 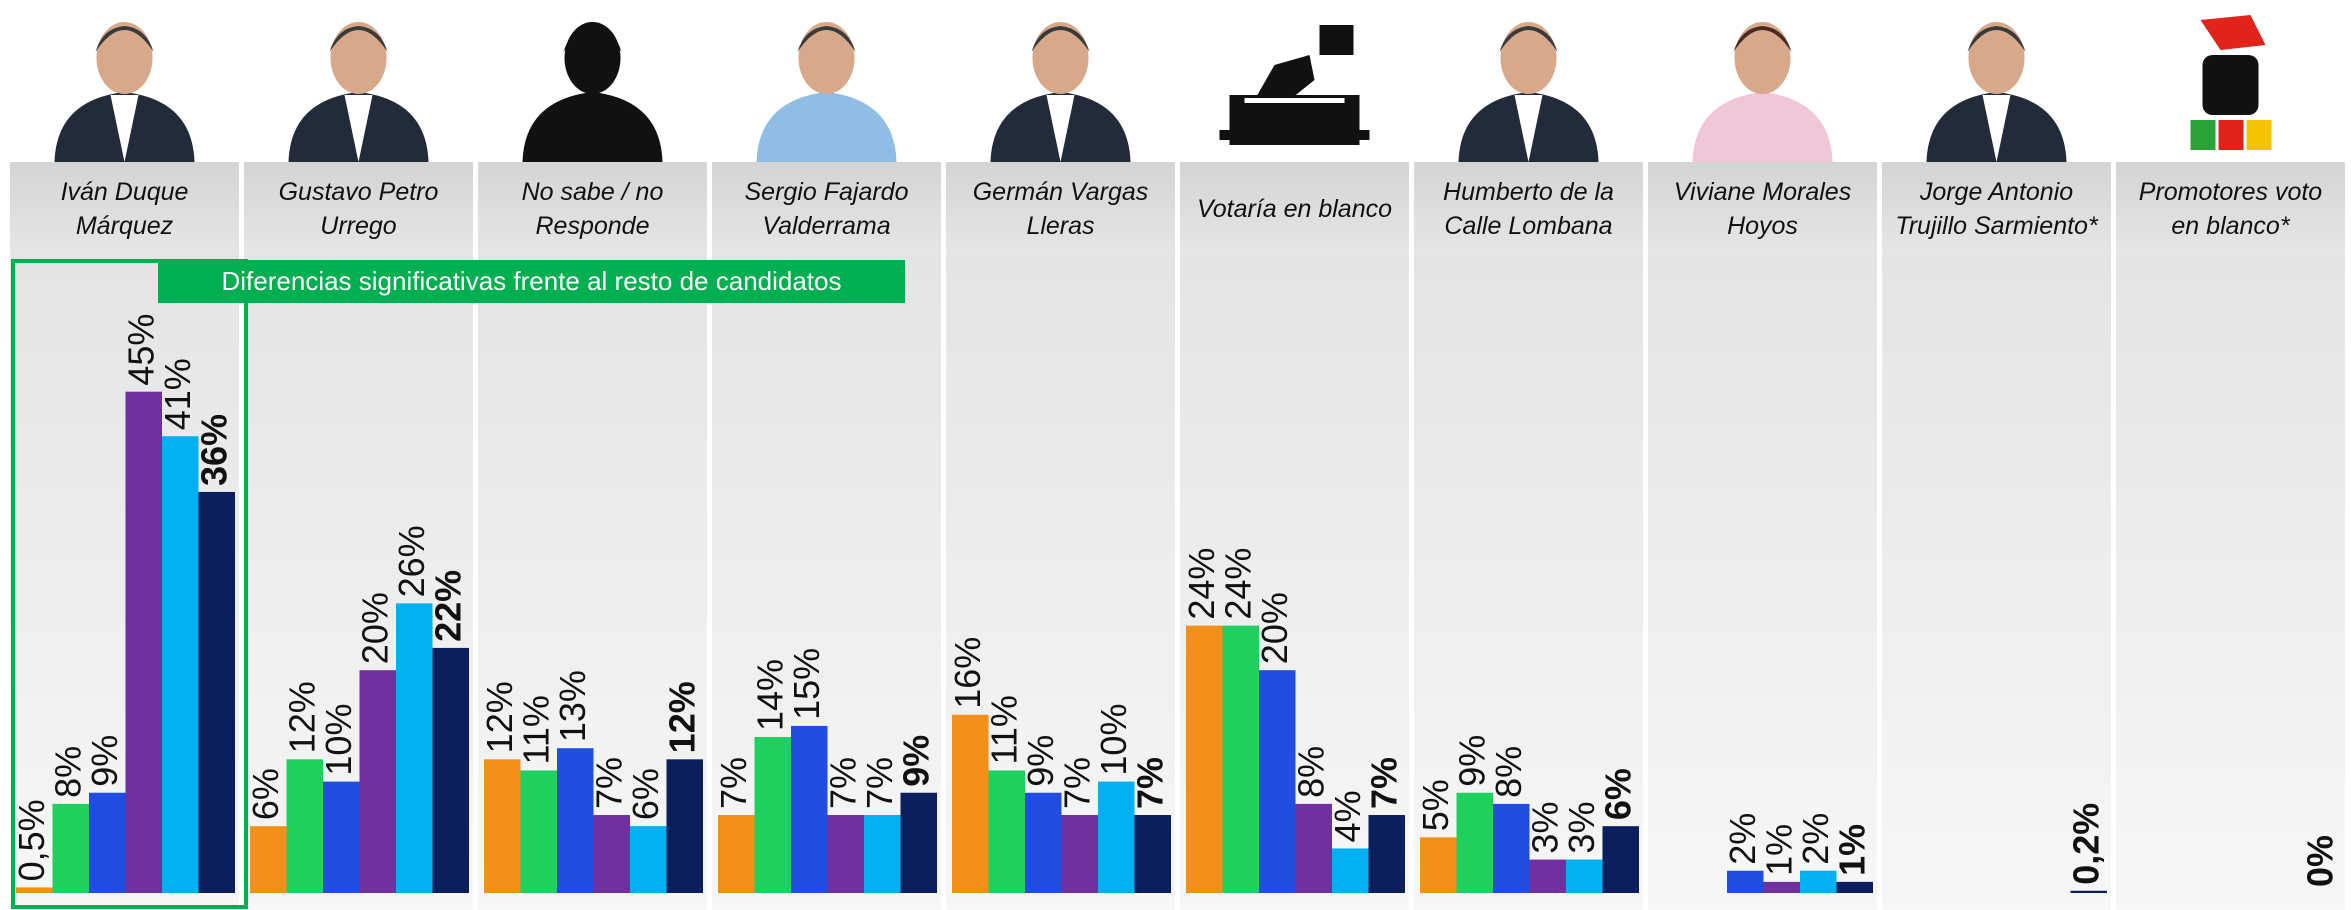 I want to click on value-label: 15%, so click(x=806, y=684).